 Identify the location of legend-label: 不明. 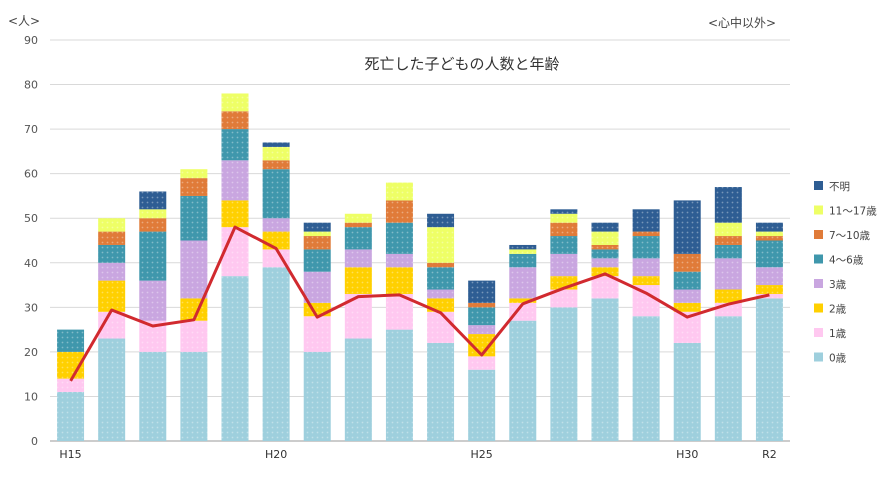
(839, 187).